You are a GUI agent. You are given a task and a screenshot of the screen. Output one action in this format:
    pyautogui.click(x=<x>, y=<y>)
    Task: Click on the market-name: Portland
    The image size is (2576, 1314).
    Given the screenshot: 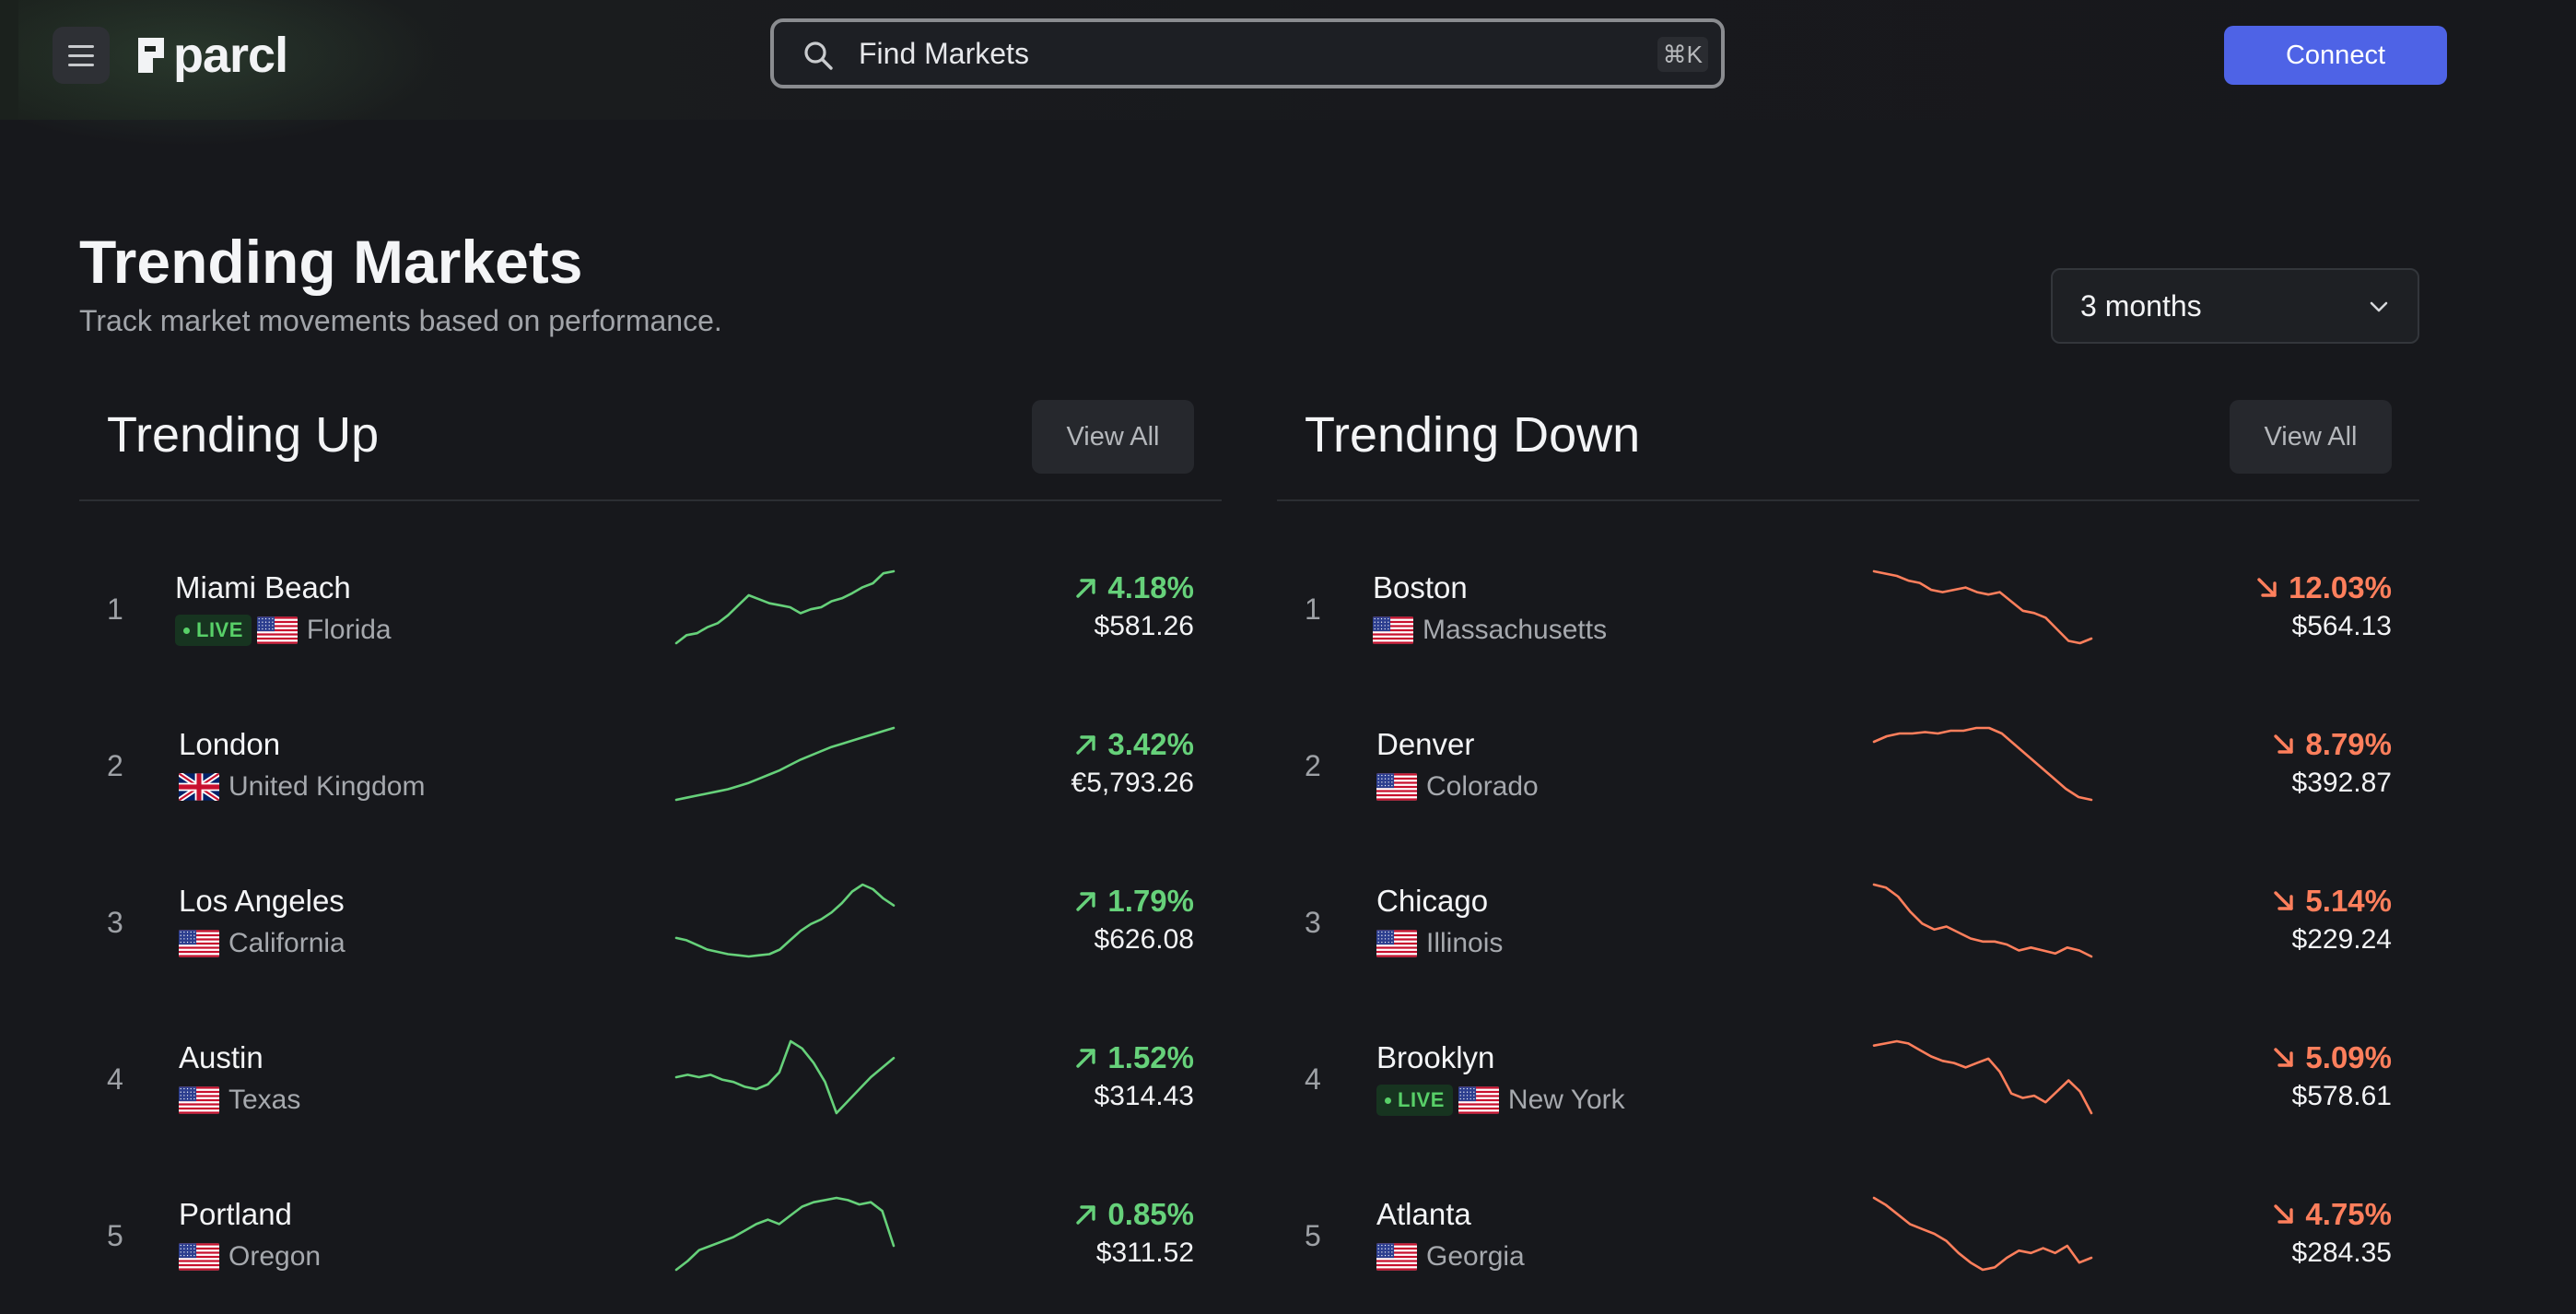 What is the action you would take?
    pyautogui.click(x=235, y=1214)
    